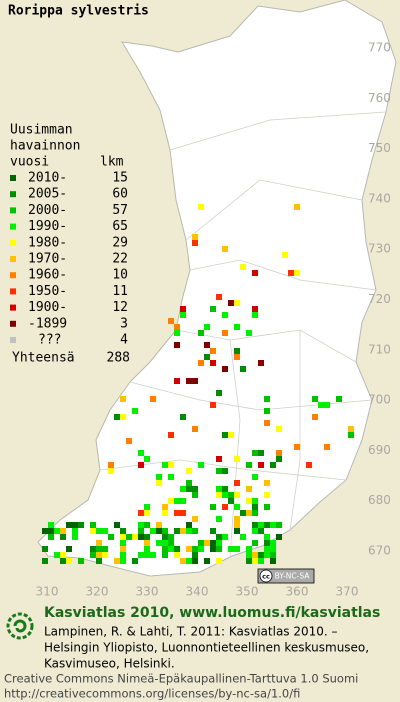  I want to click on badge-icon, so click(266, 576).